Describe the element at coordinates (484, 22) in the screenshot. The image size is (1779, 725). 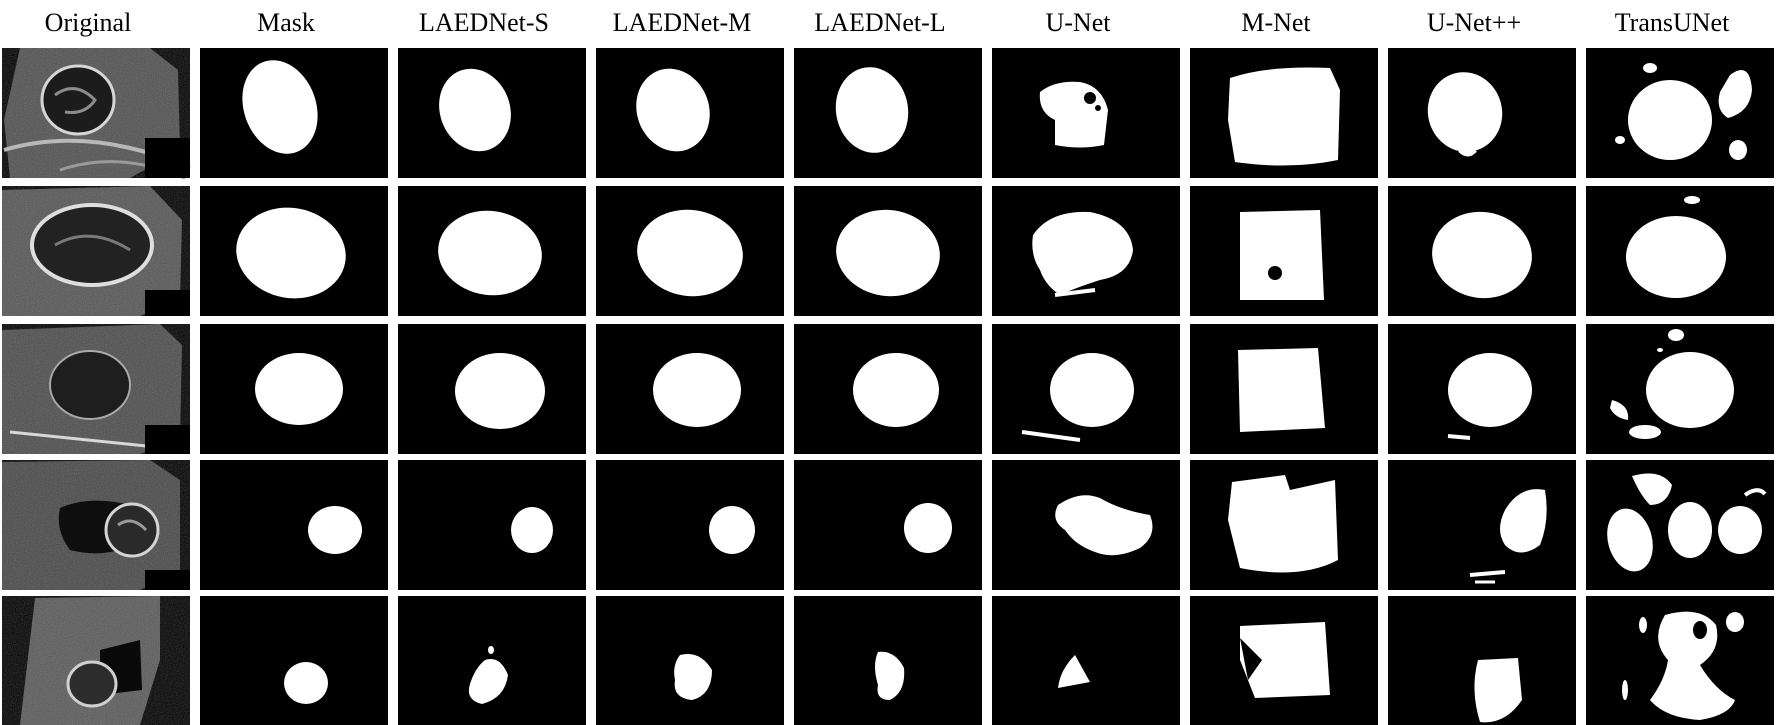
I see `column-header-laednet-s: LAEDNet-S` at that location.